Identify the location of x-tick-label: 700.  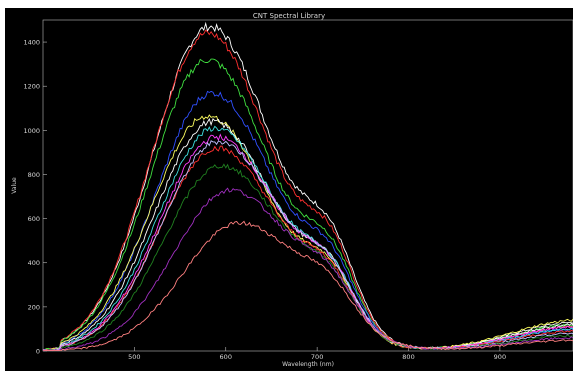
(317, 357).